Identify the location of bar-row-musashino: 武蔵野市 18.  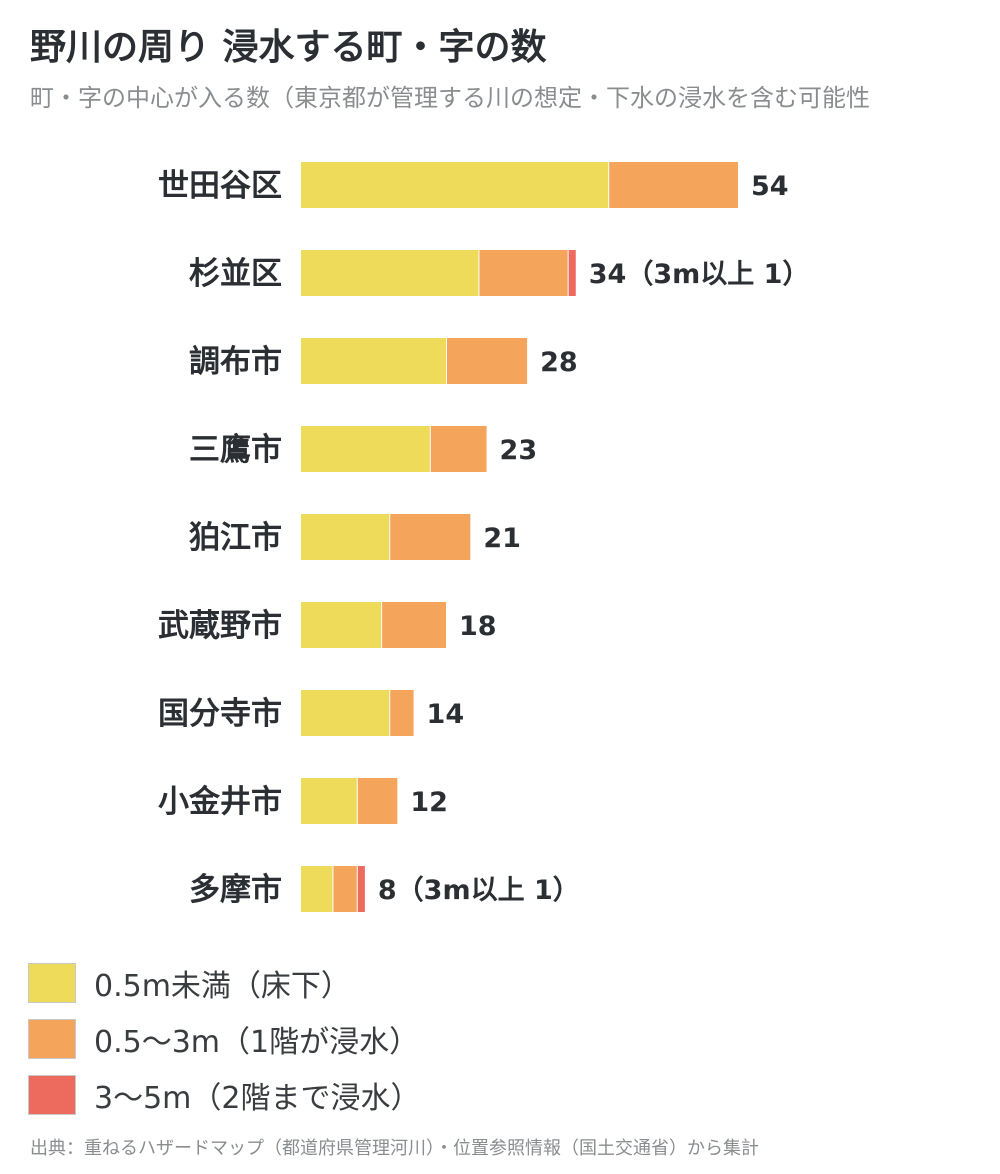
(327, 625).